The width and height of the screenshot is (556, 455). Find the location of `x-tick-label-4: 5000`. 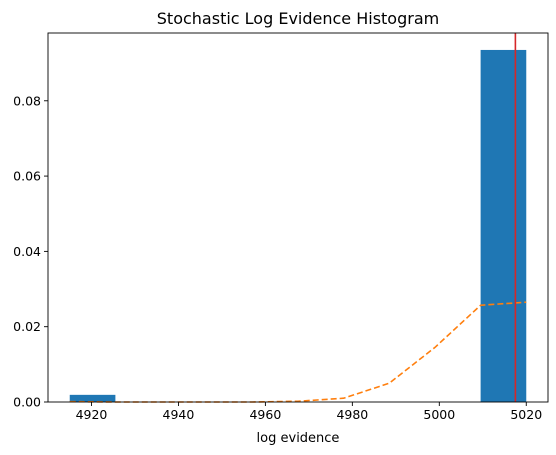

x-tick-label-4: 5000 is located at coordinates (439, 414).